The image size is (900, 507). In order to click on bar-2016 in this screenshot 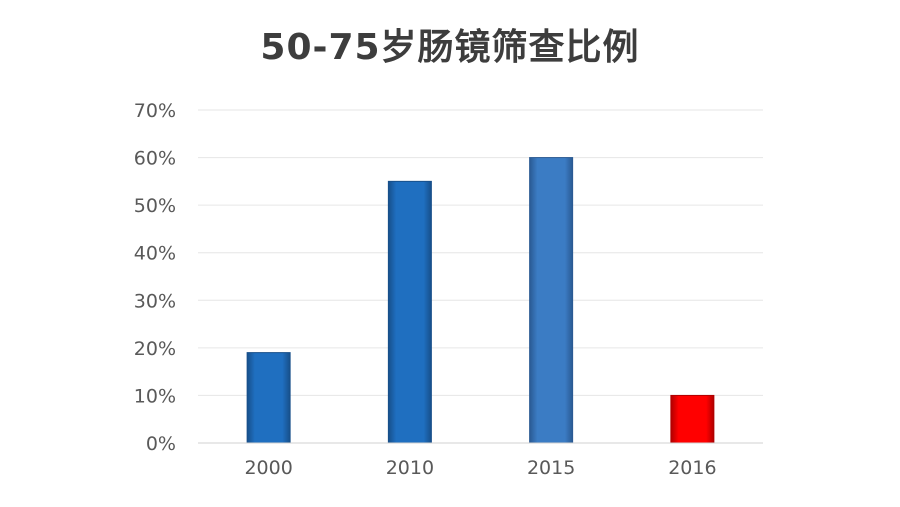, I will do `click(692, 419)`.